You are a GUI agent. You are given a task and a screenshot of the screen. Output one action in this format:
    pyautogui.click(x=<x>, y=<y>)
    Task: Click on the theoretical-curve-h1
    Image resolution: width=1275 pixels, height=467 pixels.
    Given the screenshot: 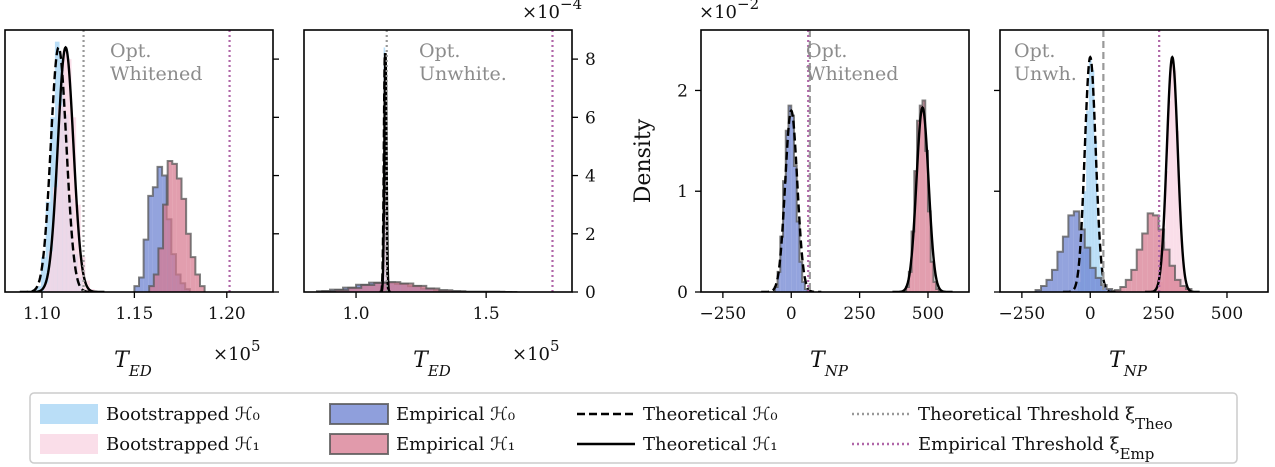 What is the action you would take?
    pyautogui.click(x=1172, y=173)
    